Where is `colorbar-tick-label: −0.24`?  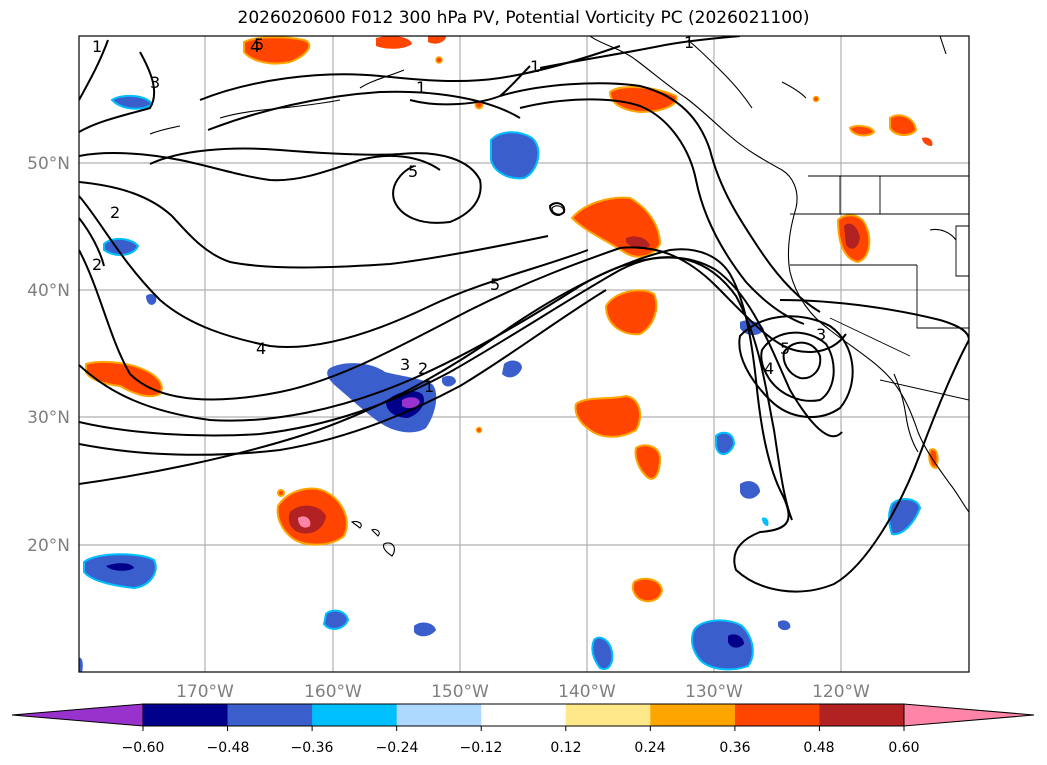
colorbar-tick-label: −0.24 is located at coordinates (397, 748).